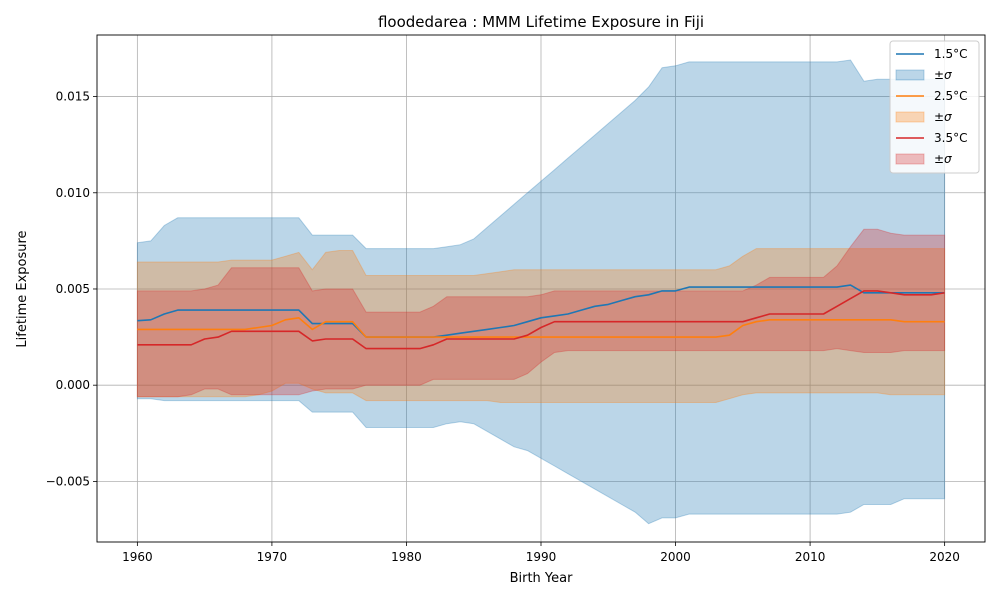 Image resolution: width=1000 pixels, height=600 pixels. What do you see at coordinates (950, 138) in the screenshot?
I see `legend-label: 3.5°C` at bounding box center [950, 138].